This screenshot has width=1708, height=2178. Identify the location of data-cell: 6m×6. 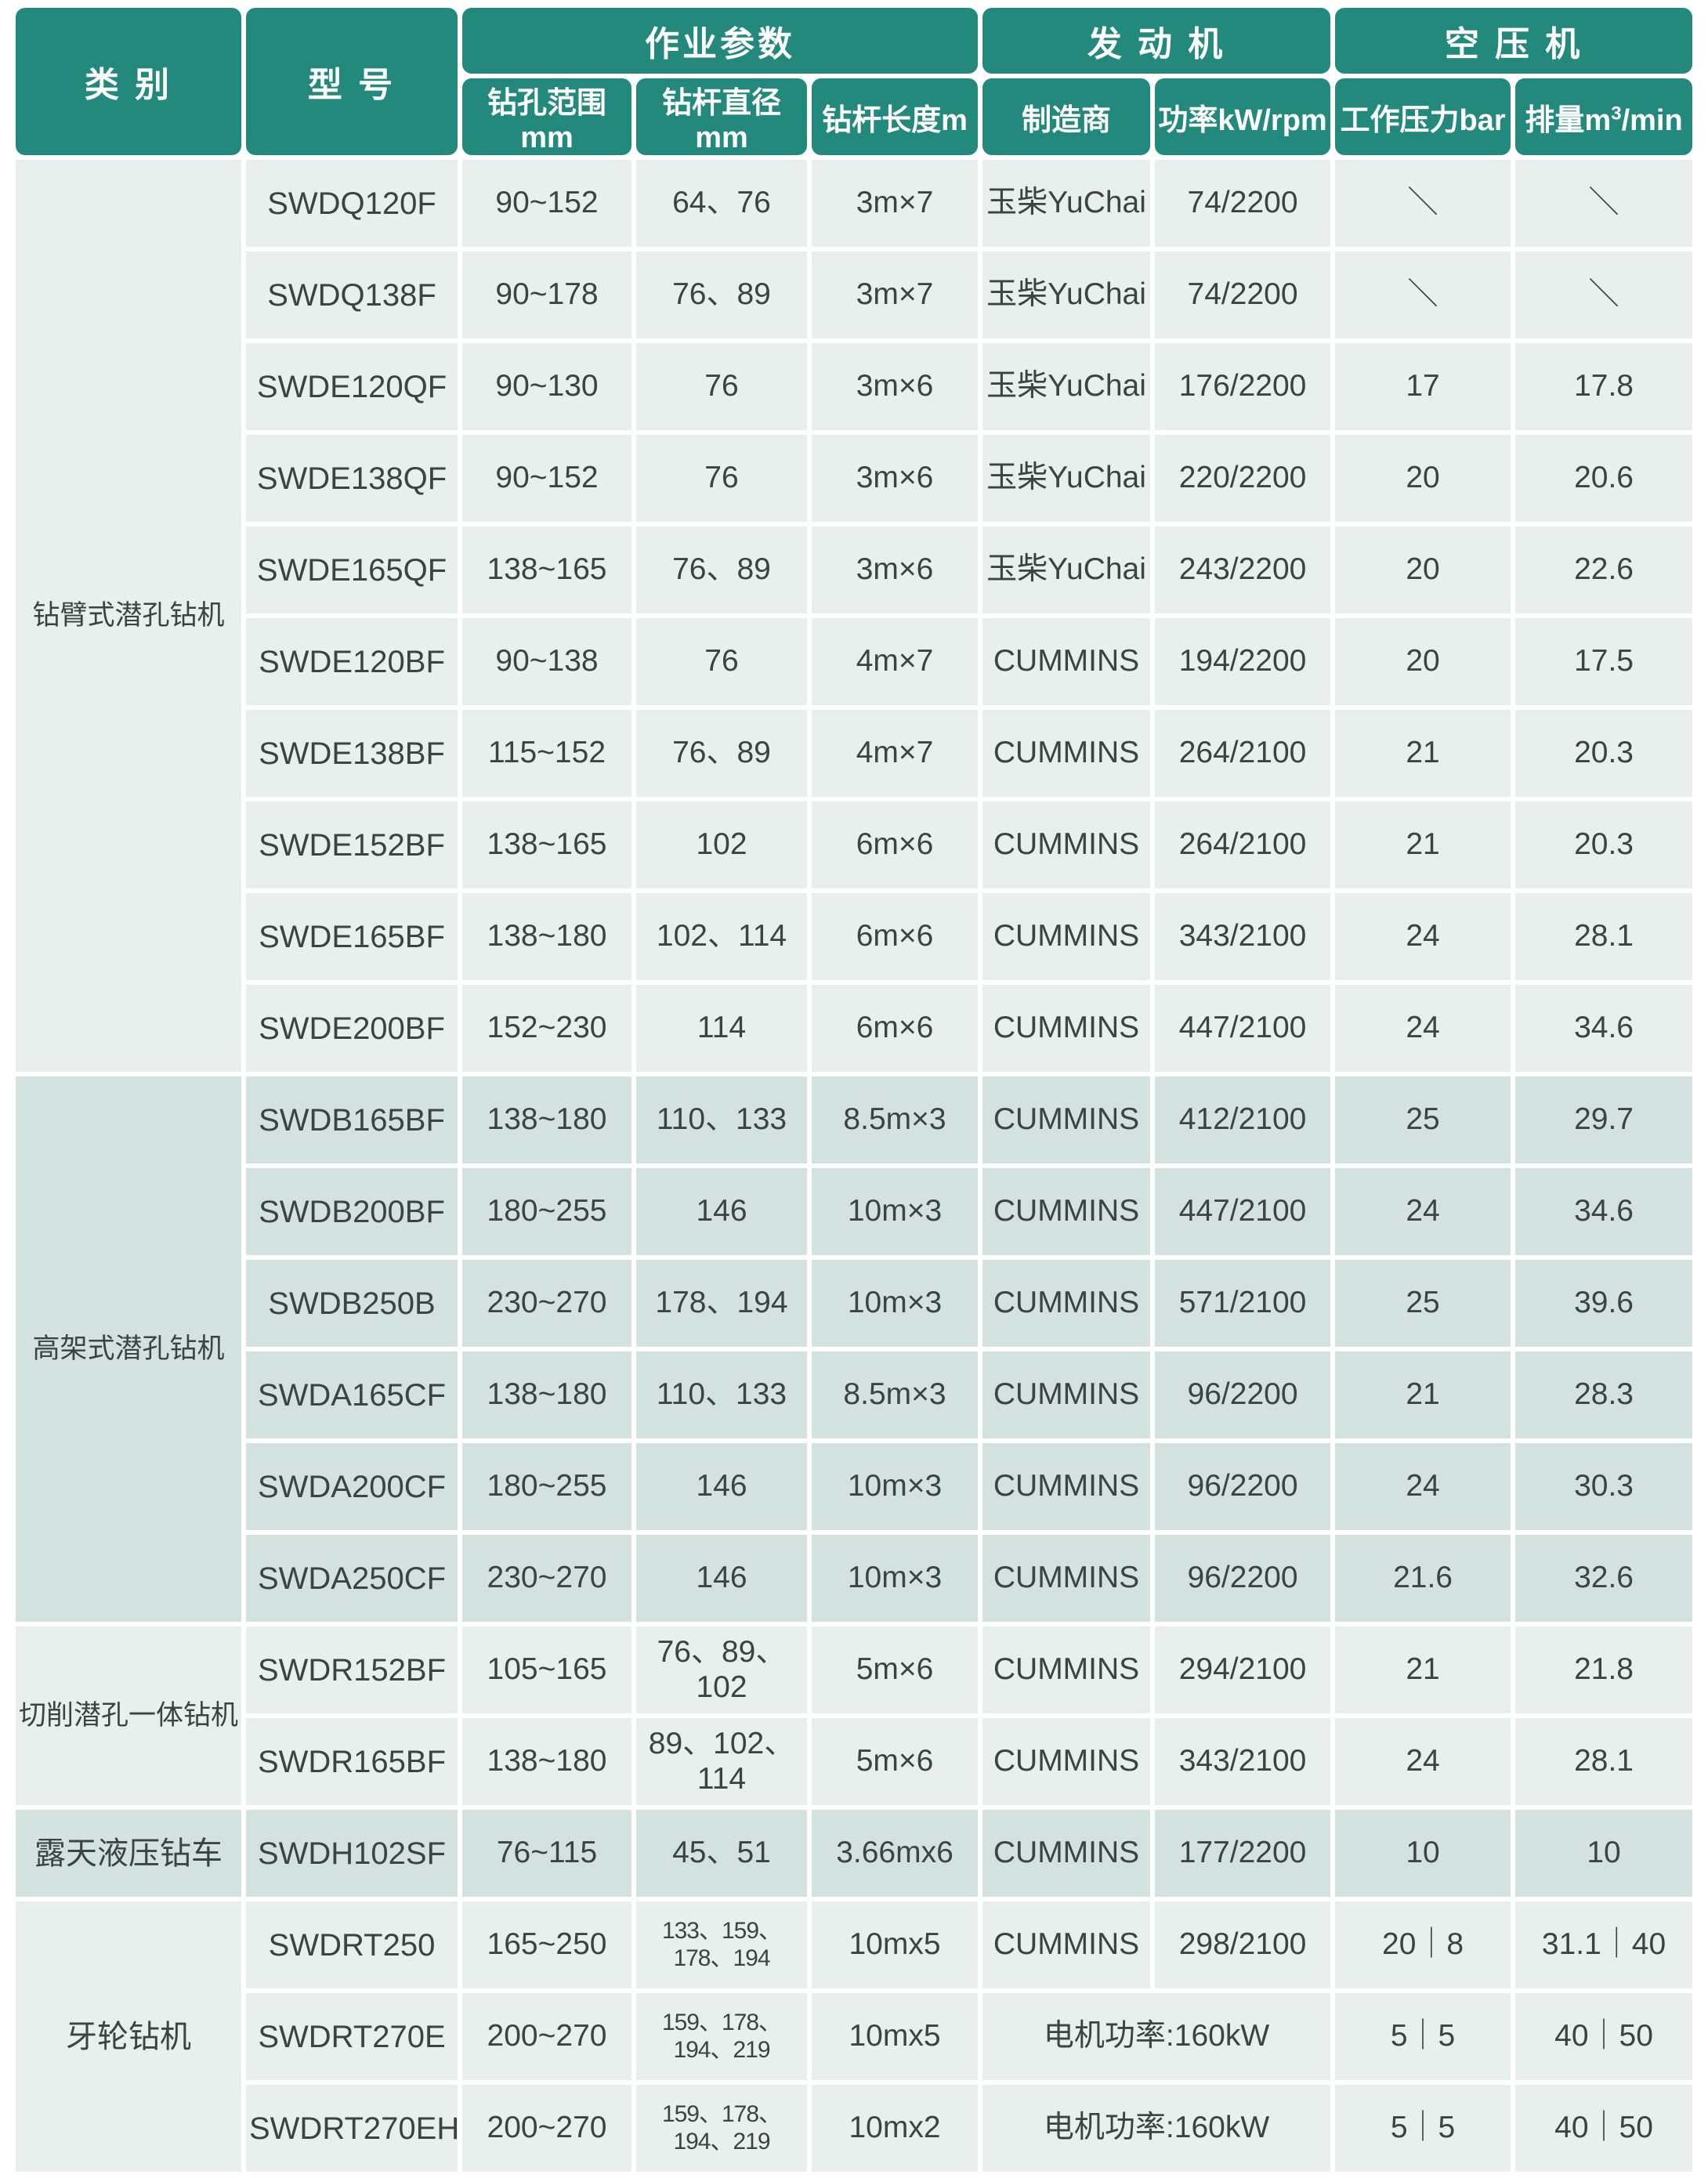
(895, 936).